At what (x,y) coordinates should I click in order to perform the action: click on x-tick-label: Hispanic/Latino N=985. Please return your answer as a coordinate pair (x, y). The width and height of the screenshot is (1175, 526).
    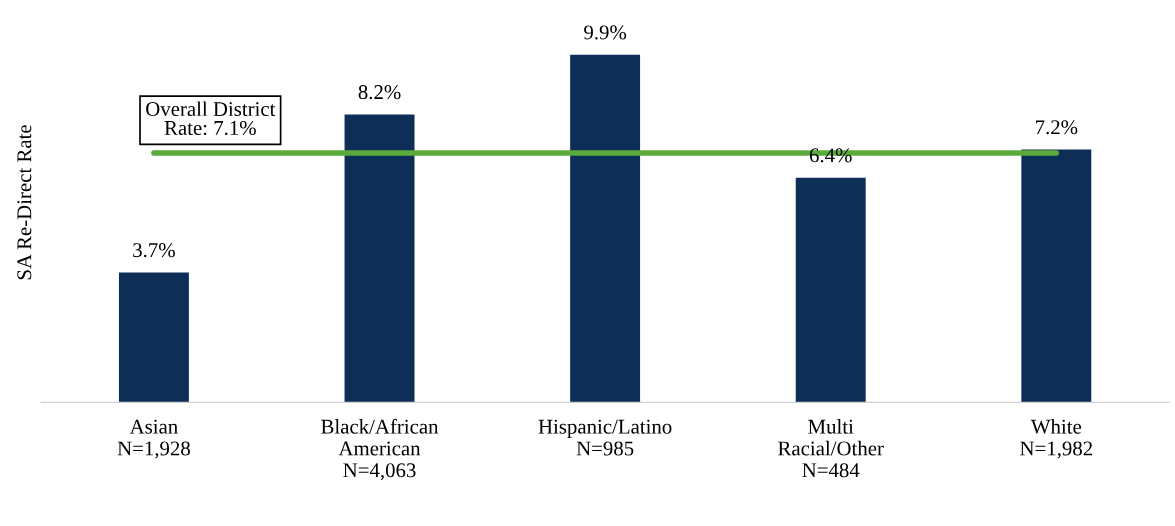
    Looking at the image, I should click on (605, 437).